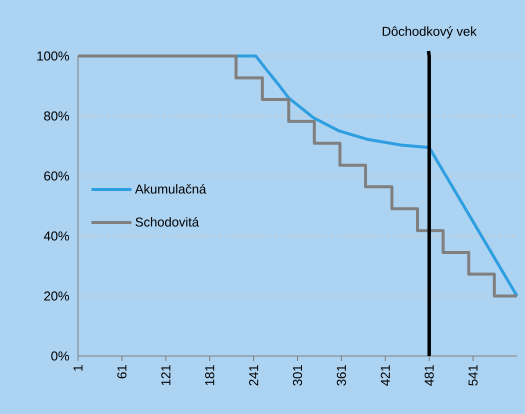 The height and width of the screenshot is (414, 525). Describe the element at coordinates (53, 56) in the screenshot. I see `y-tick-label: 100%` at that location.